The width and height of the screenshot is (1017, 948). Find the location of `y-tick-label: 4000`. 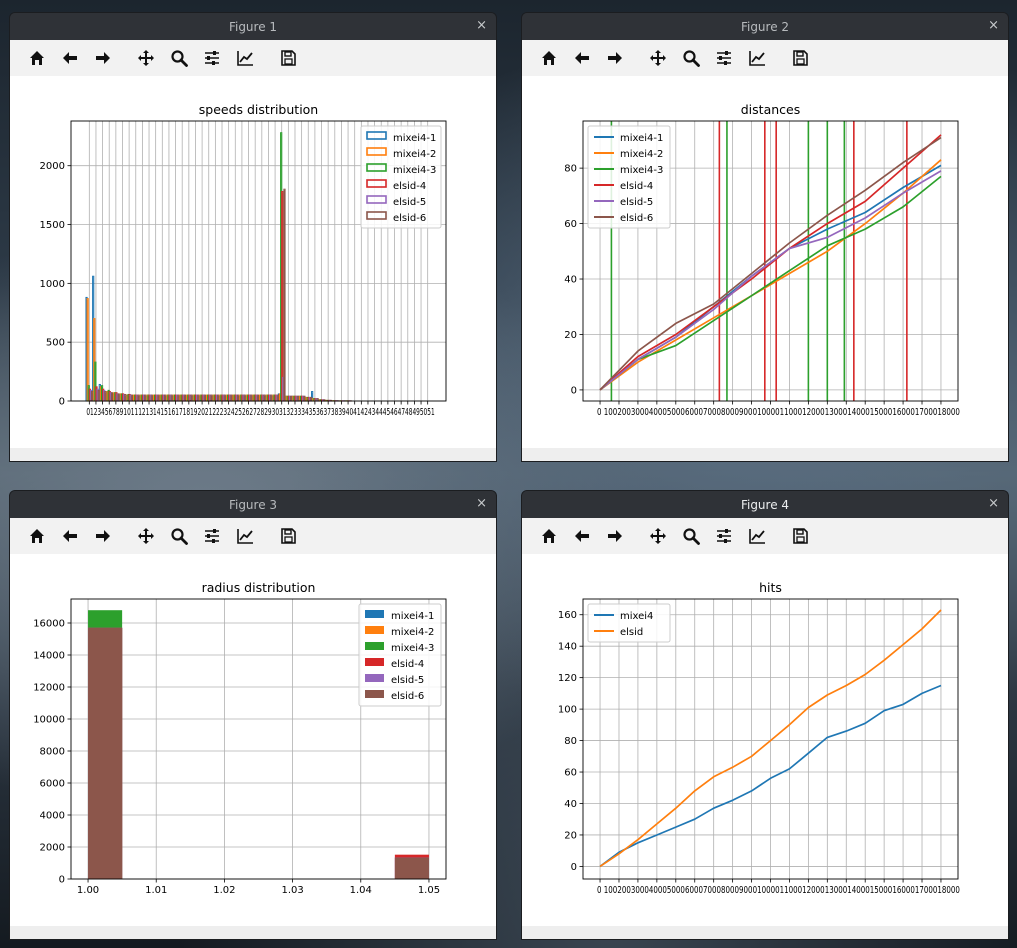

y-tick-label: 4000 is located at coordinates (52, 816).